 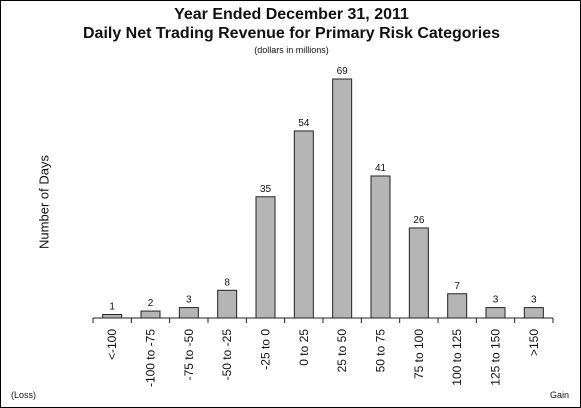 I want to click on bar-value-label: 1, so click(x=112, y=307).